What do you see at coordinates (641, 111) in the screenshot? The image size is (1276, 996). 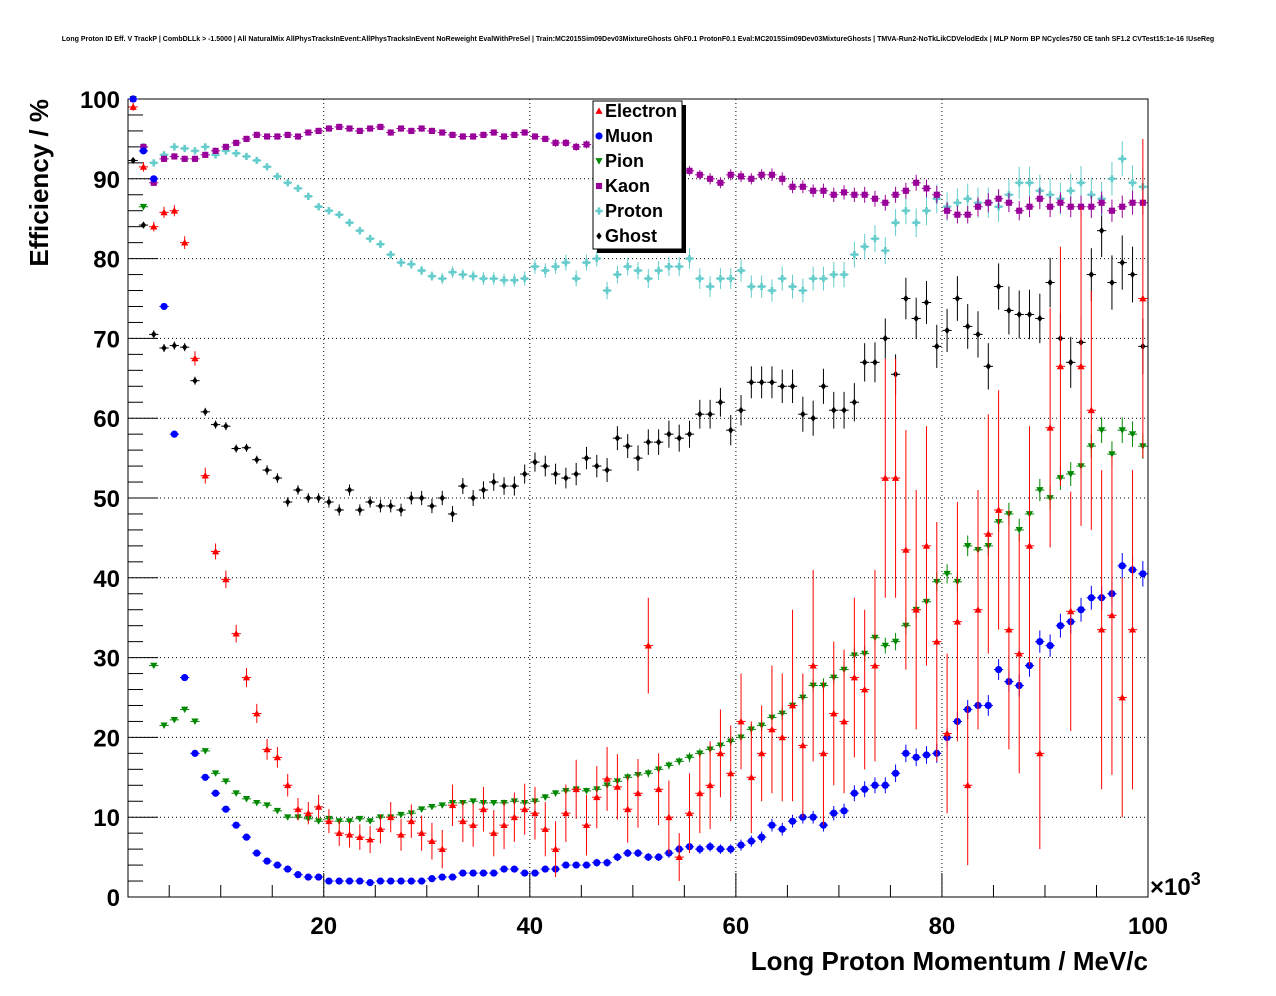 I see `legend-label: Electron` at bounding box center [641, 111].